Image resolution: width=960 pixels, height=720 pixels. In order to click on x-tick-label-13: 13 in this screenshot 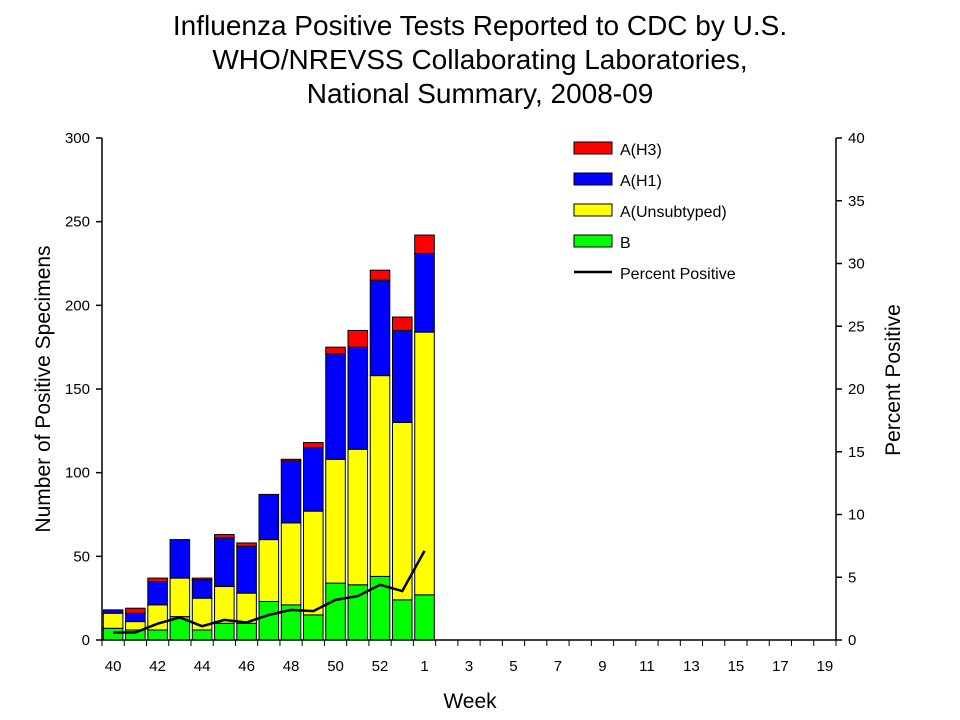, I will do `click(691, 666)`.